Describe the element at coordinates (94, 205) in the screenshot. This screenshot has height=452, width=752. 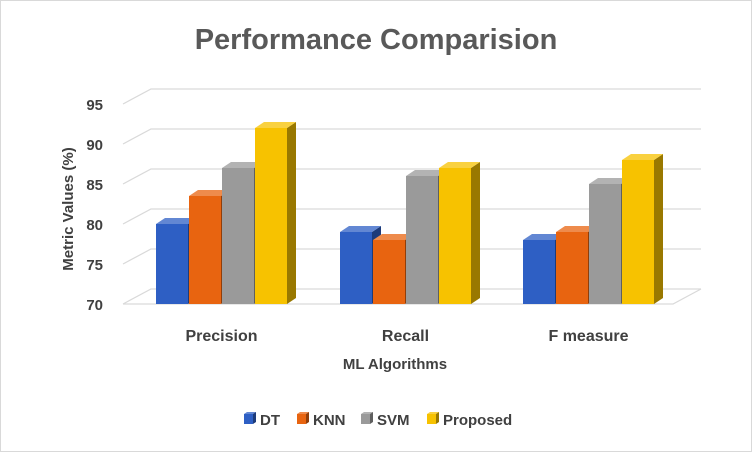
I see `y-tick-labels: 70 75 80 85 90 95` at that location.